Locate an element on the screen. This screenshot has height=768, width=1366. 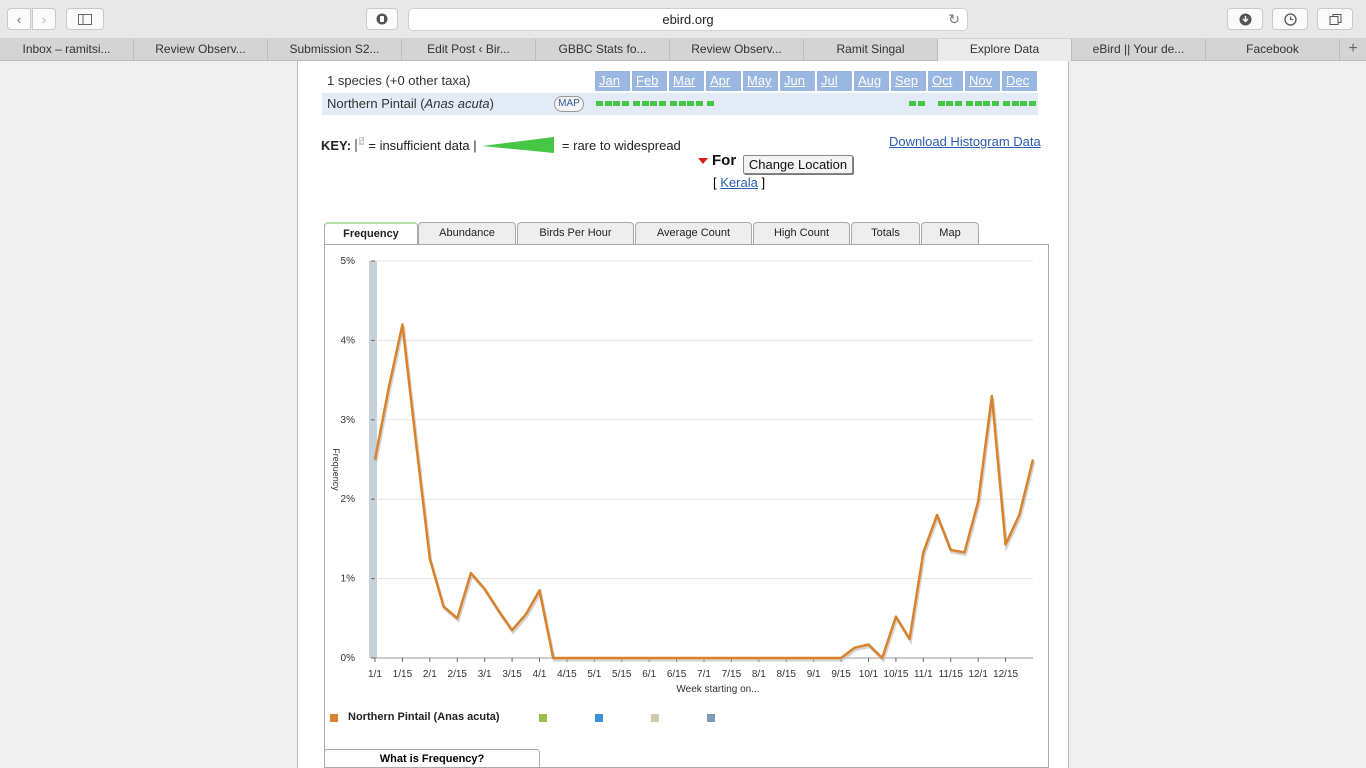
month-header-jul: Jul is located at coordinates (834, 81).